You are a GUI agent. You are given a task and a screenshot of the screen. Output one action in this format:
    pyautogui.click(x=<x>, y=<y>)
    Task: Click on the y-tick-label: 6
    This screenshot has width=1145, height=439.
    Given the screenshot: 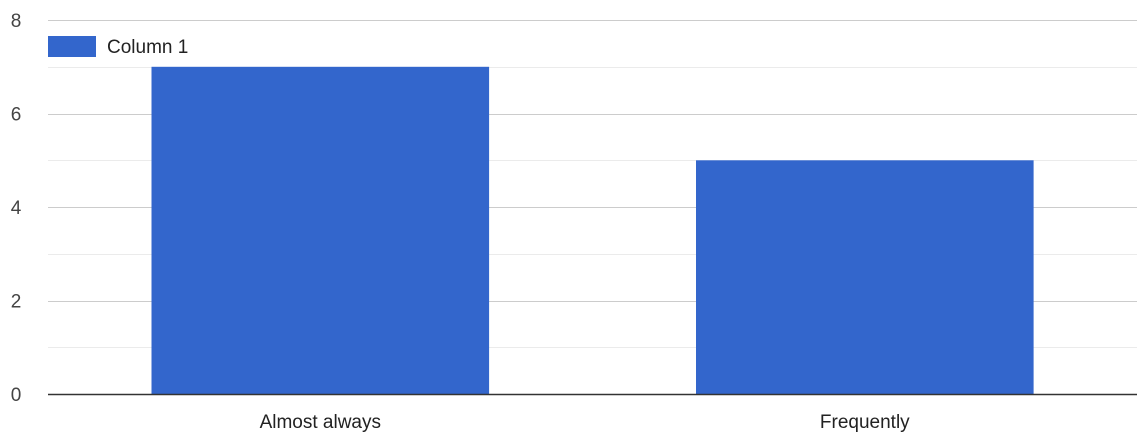 What is the action you would take?
    pyautogui.click(x=16, y=115)
    